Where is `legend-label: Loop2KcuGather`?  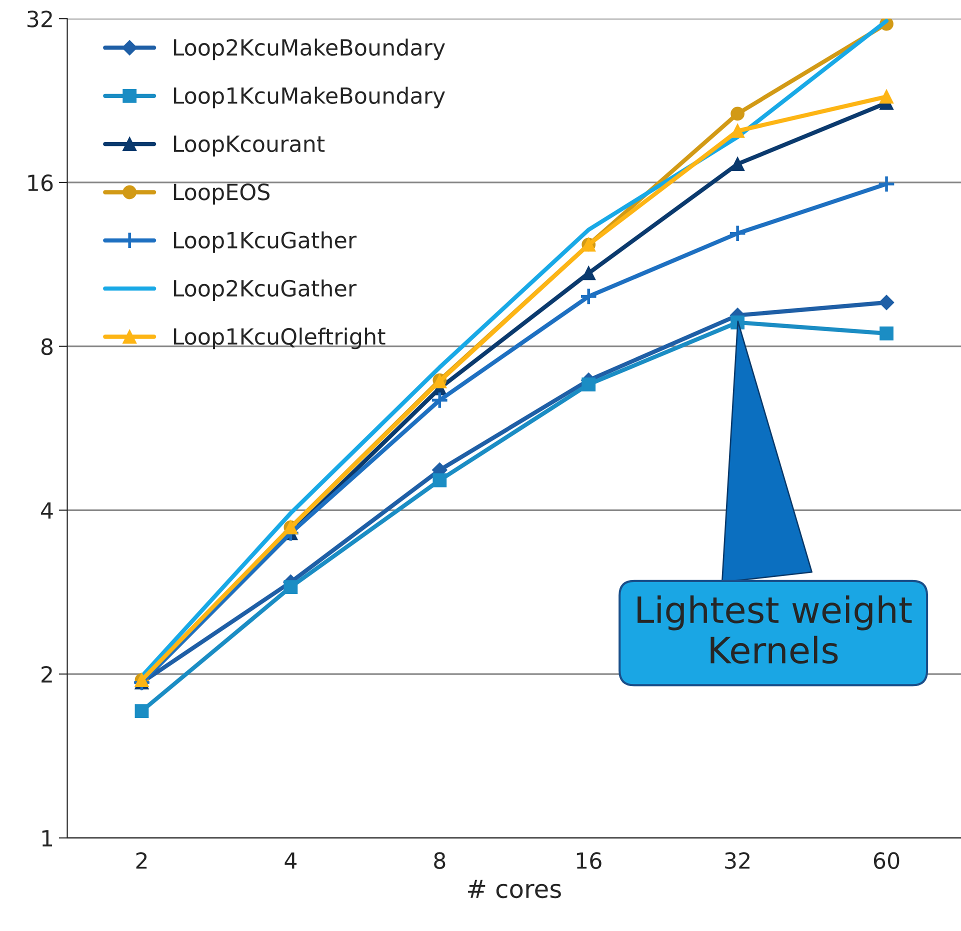 legend-label: Loop2KcuGather is located at coordinates (265, 290).